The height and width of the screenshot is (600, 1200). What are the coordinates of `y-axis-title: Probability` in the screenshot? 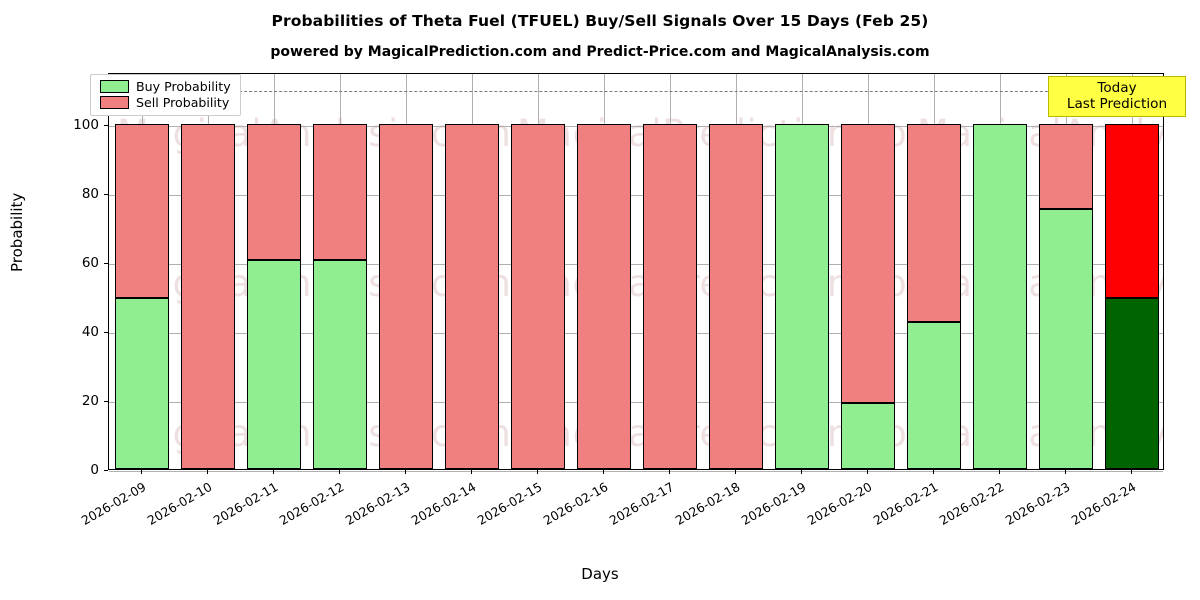 It's located at (17, 232).